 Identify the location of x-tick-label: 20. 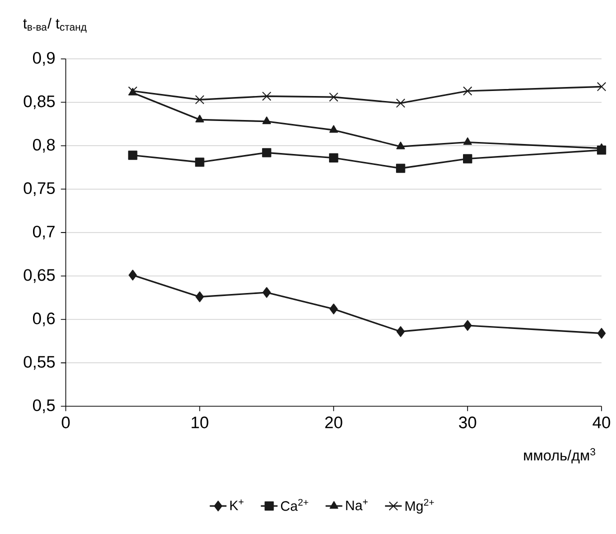
(333, 422).